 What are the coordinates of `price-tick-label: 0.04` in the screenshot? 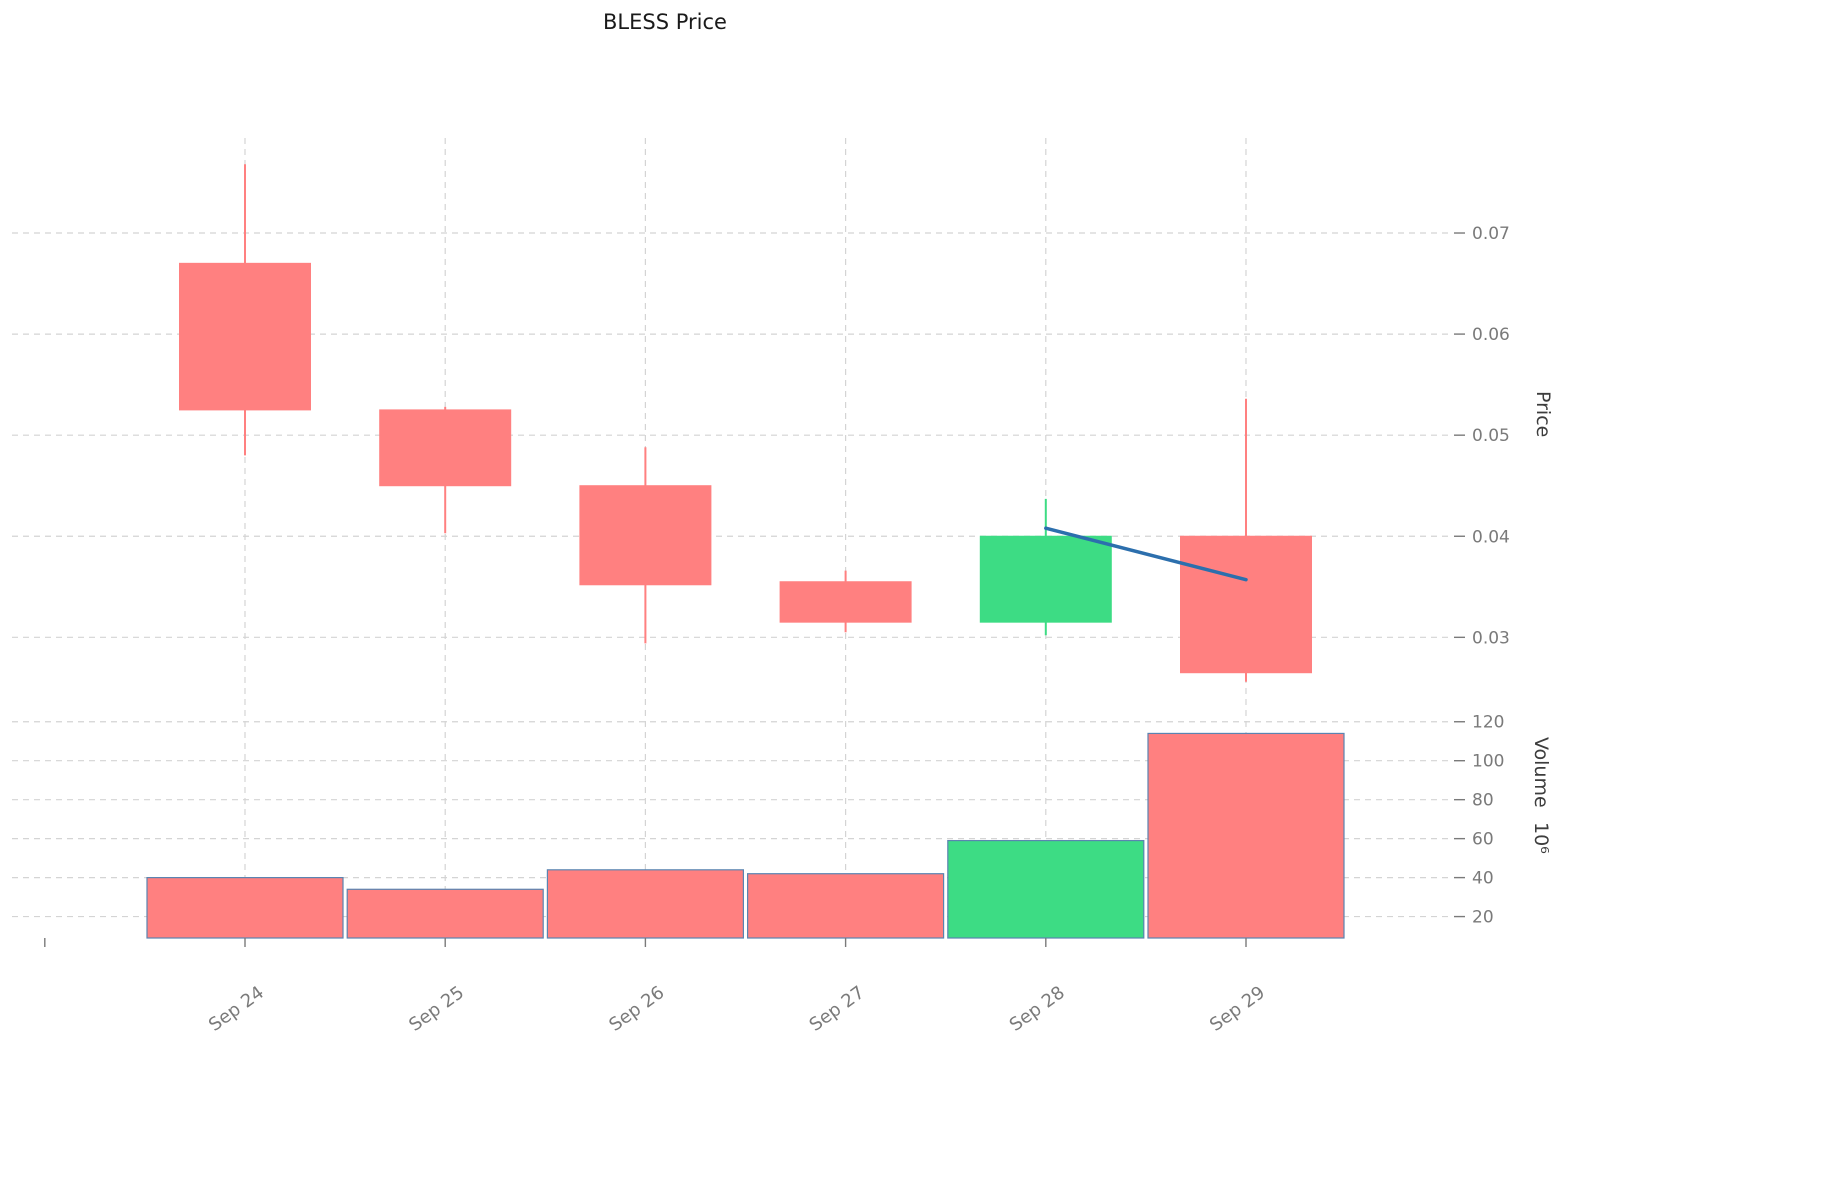 It's located at (1491, 537).